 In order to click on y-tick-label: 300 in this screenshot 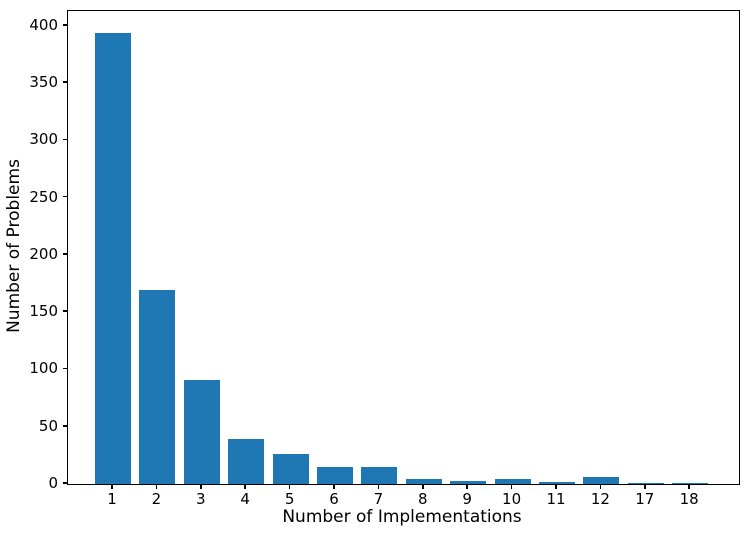, I will do `click(43, 139)`.